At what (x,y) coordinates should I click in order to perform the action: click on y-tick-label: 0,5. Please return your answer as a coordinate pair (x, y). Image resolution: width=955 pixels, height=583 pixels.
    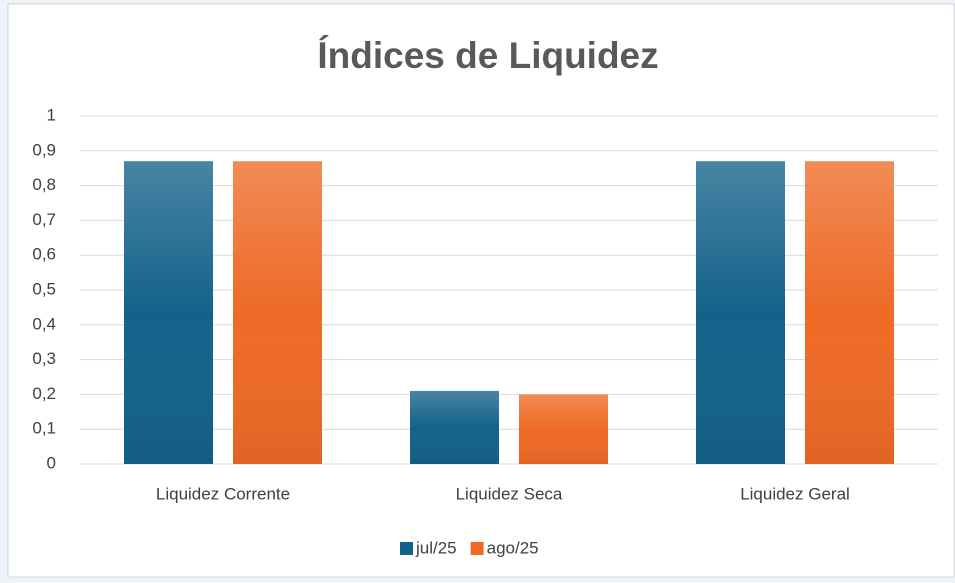
    Looking at the image, I should click on (44, 288).